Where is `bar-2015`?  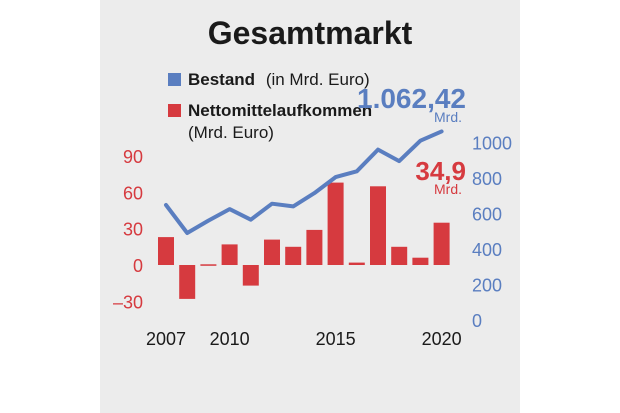
bar-2015 is located at coordinates (335, 223).